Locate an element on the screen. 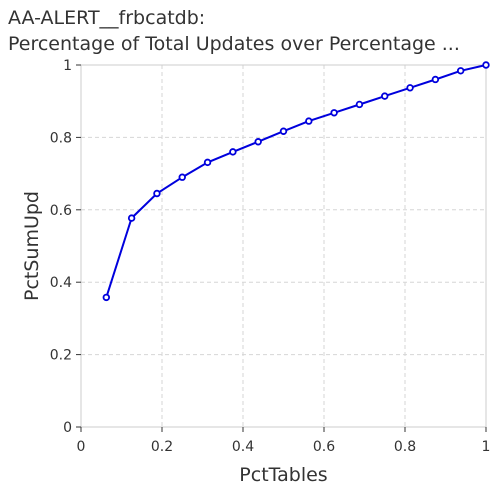 Image resolution: width=500 pixels, height=500 pixels. y-tick-label: 0.8 is located at coordinates (61, 138).